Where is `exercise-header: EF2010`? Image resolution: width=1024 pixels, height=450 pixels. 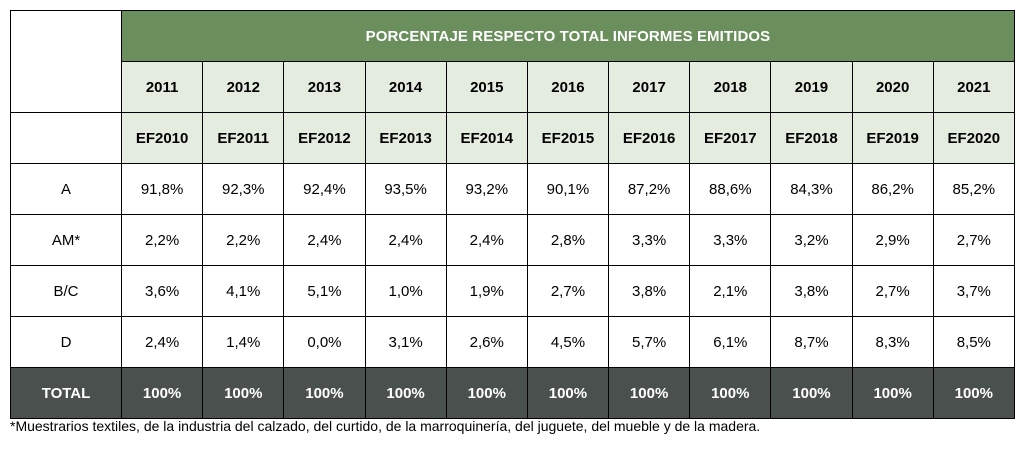 exercise-header: EF2010 is located at coordinates (162, 138).